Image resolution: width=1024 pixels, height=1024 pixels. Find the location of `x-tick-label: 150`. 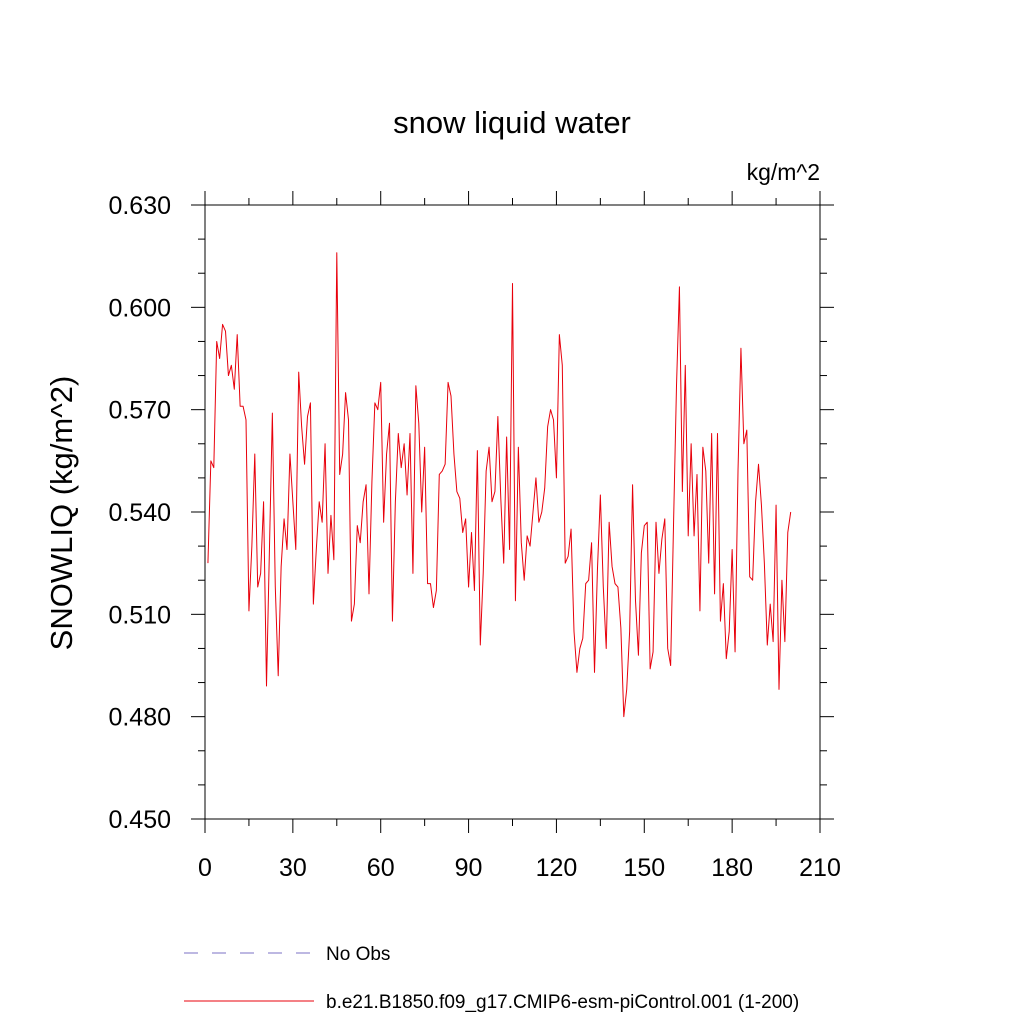

x-tick-label: 150 is located at coordinates (644, 868).